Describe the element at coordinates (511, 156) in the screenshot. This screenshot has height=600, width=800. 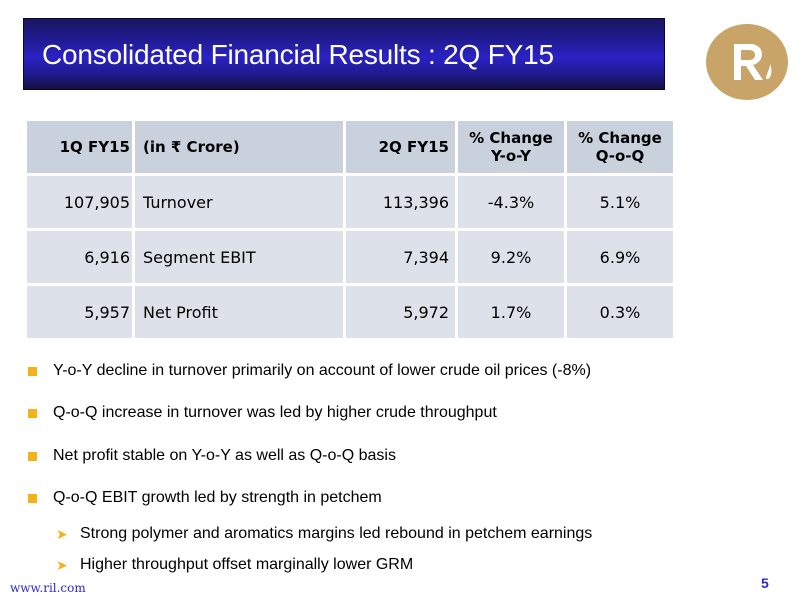
I see `header-change-yoy-line2: Y-o-Y` at that location.